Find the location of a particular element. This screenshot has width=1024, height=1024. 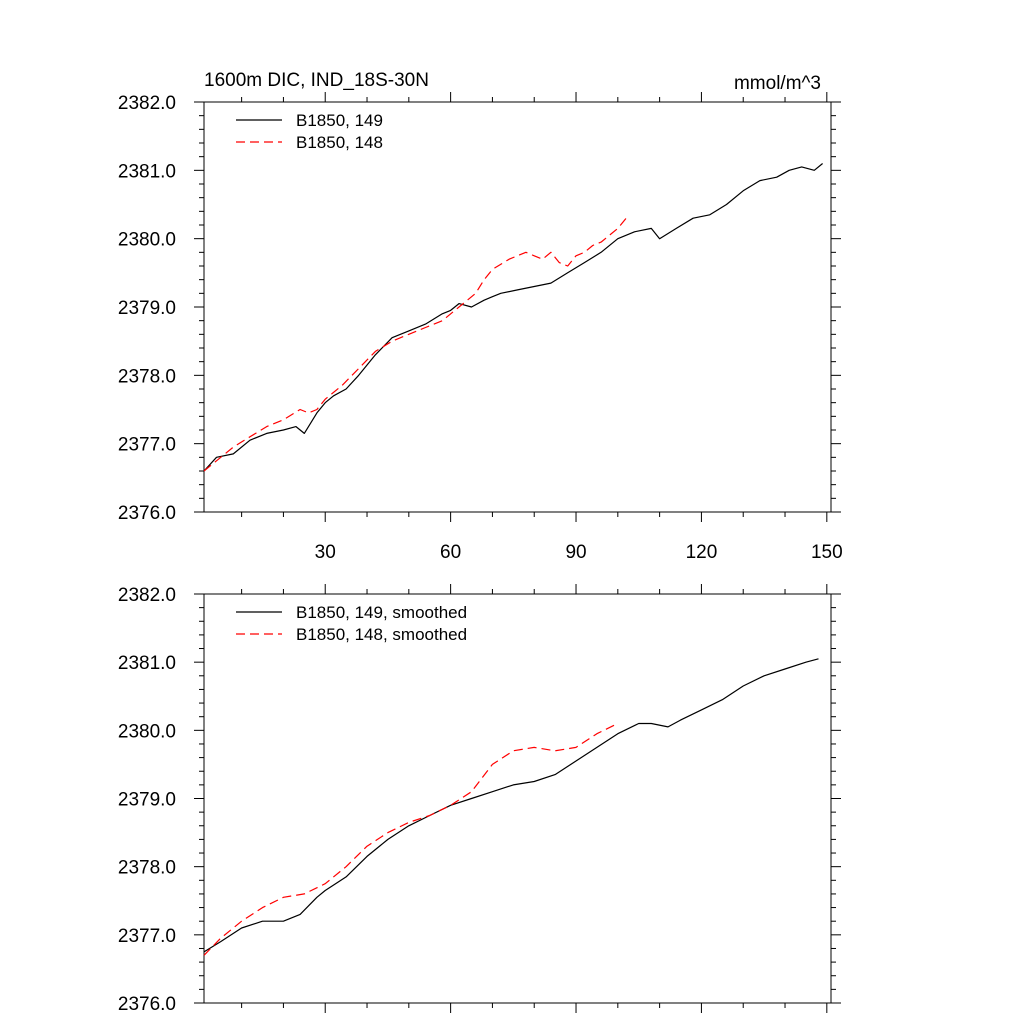

top-y-tick-label: 2377.0 is located at coordinates (147, 445).